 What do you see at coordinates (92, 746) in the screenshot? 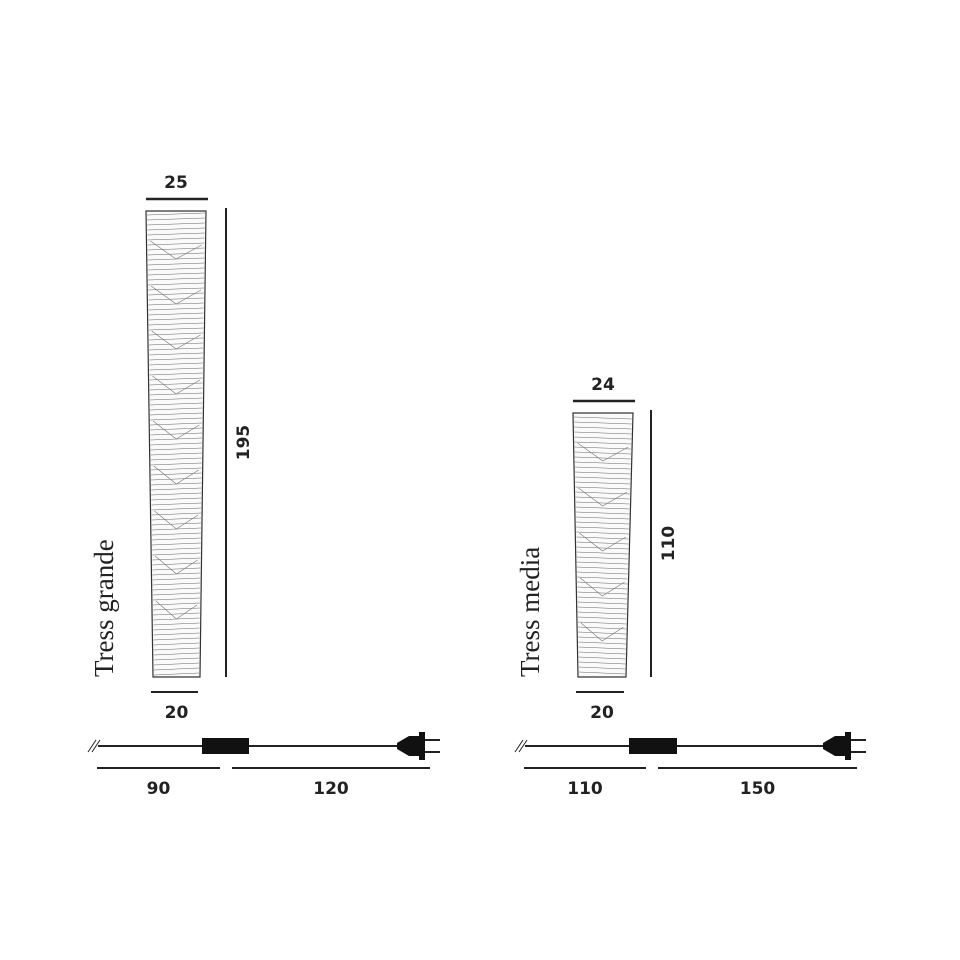
I see `cable-hatch` at bounding box center [92, 746].